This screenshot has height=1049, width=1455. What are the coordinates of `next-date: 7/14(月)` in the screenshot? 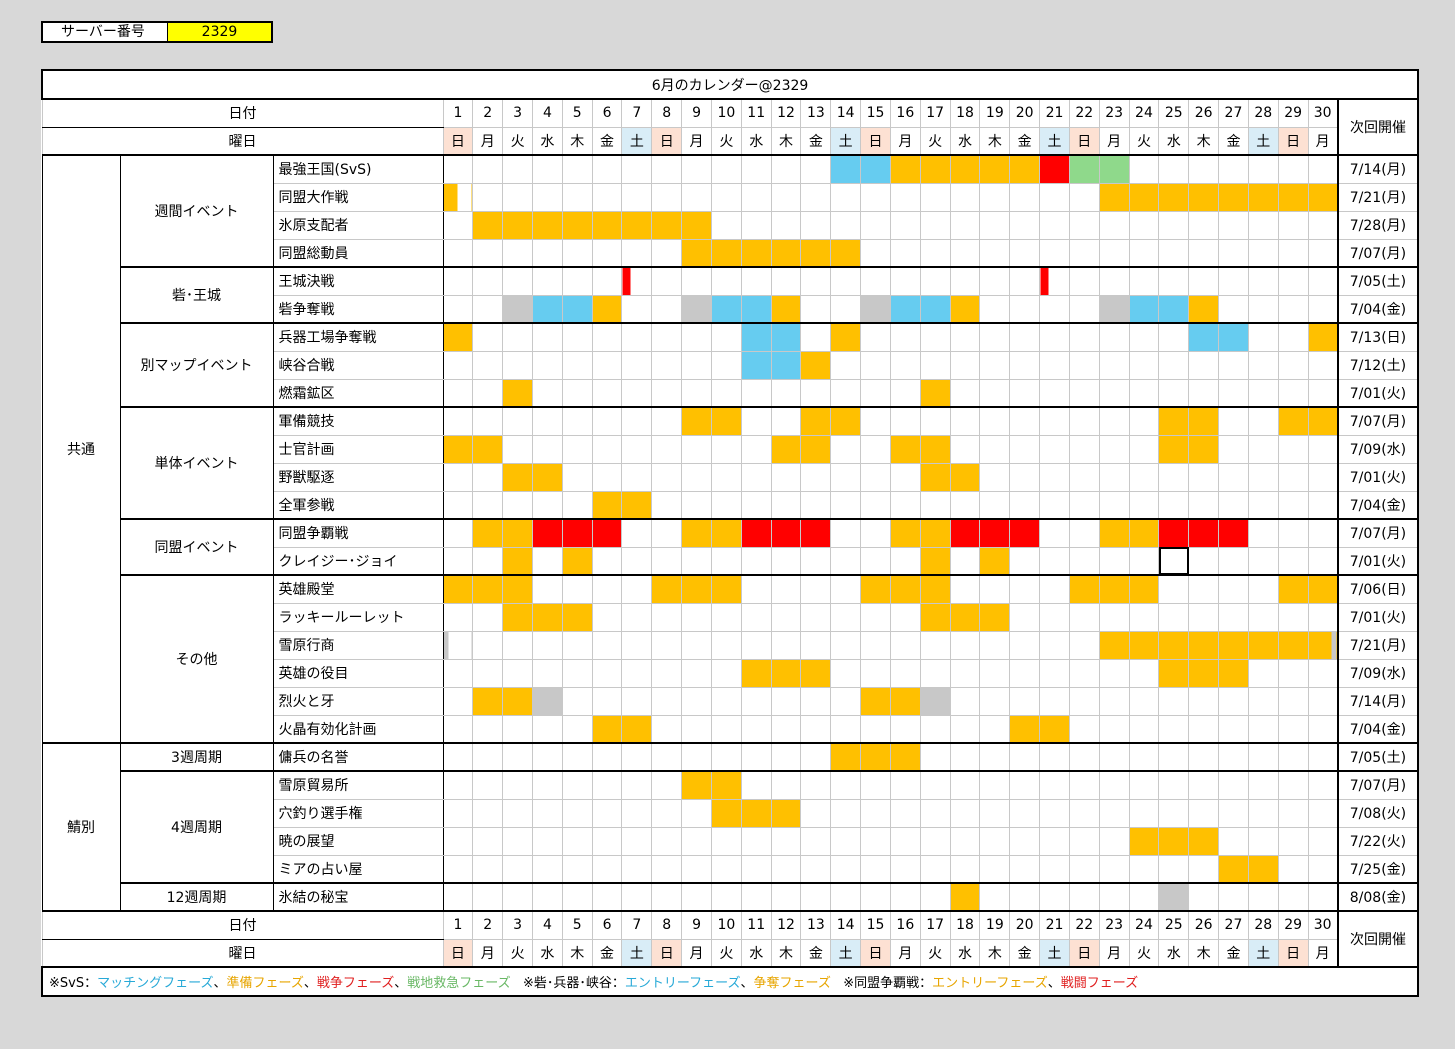 It's located at (1378, 169).